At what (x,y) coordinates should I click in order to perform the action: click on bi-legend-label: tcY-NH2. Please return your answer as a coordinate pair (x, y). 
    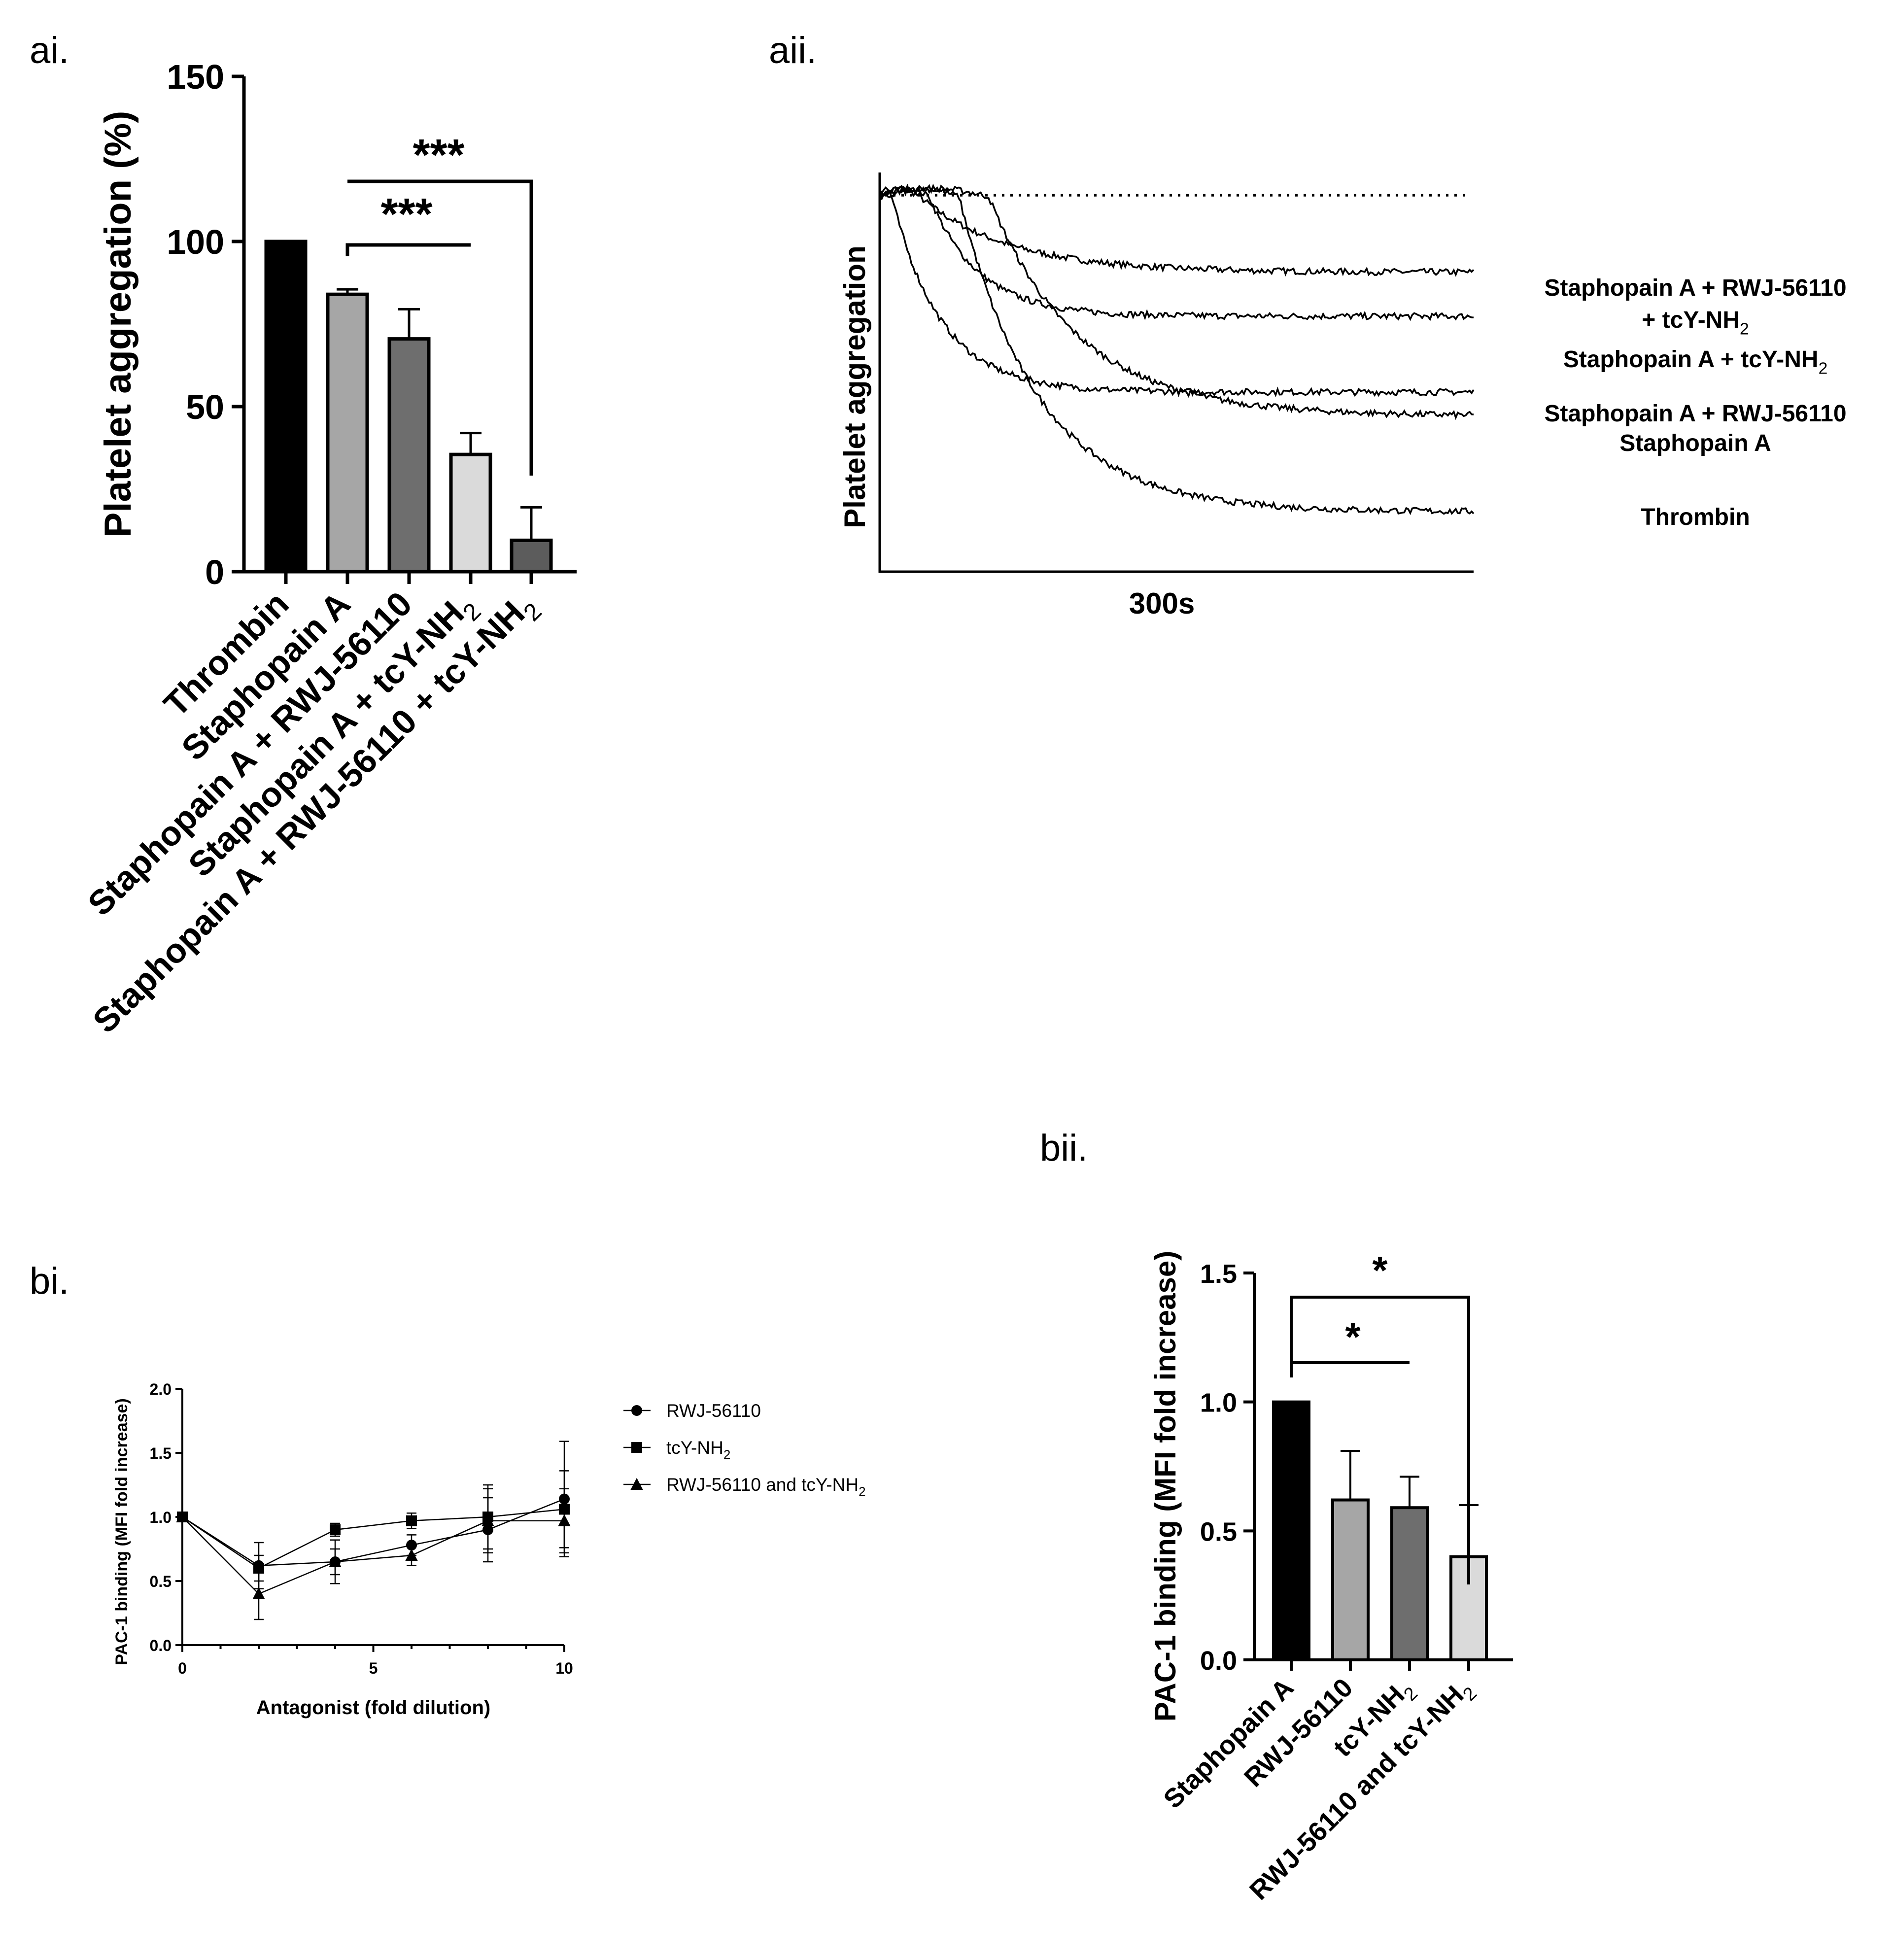
    Looking at the image, I should click on (698, 1450).